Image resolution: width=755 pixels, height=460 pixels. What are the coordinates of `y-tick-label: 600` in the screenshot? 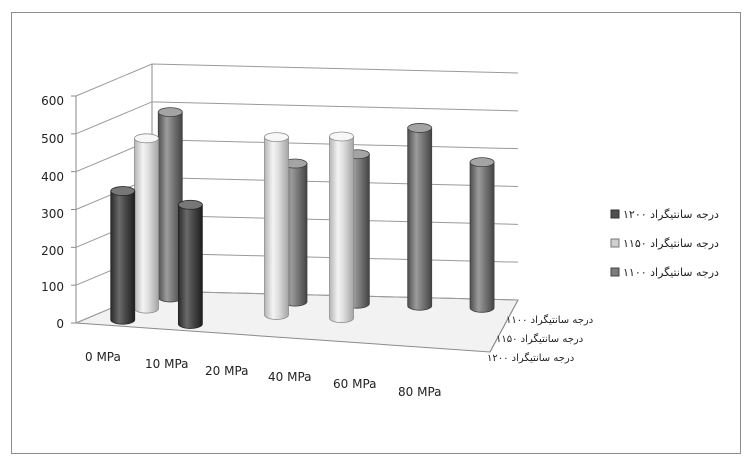 It's located at (52, 101).